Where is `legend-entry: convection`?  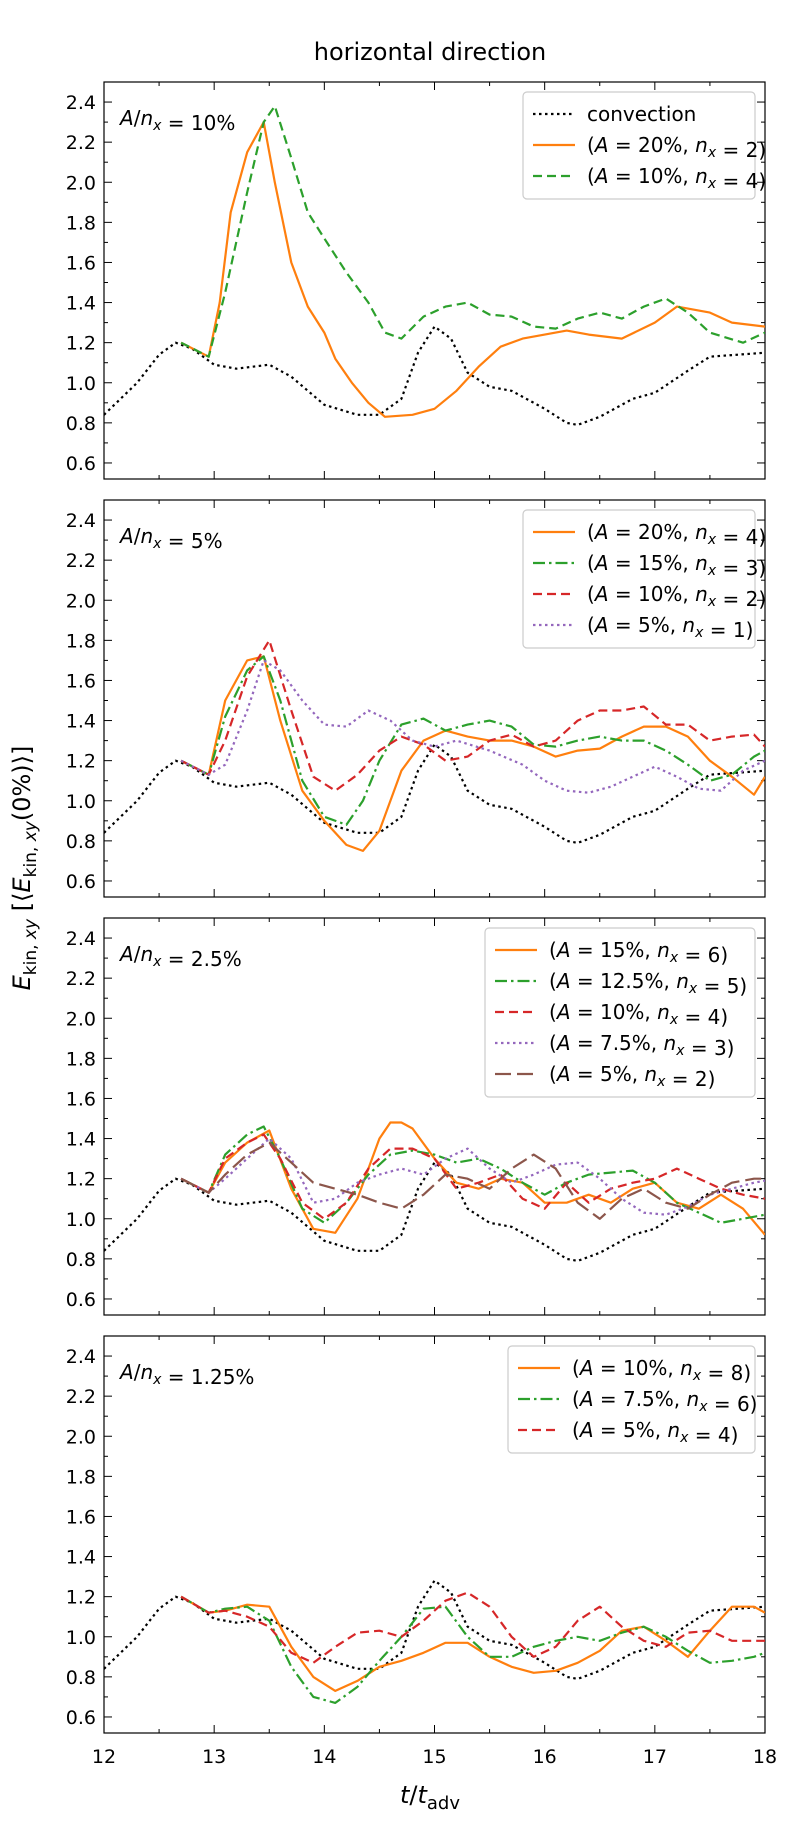 legend-entry: convection is located at coordinates (641, 114).